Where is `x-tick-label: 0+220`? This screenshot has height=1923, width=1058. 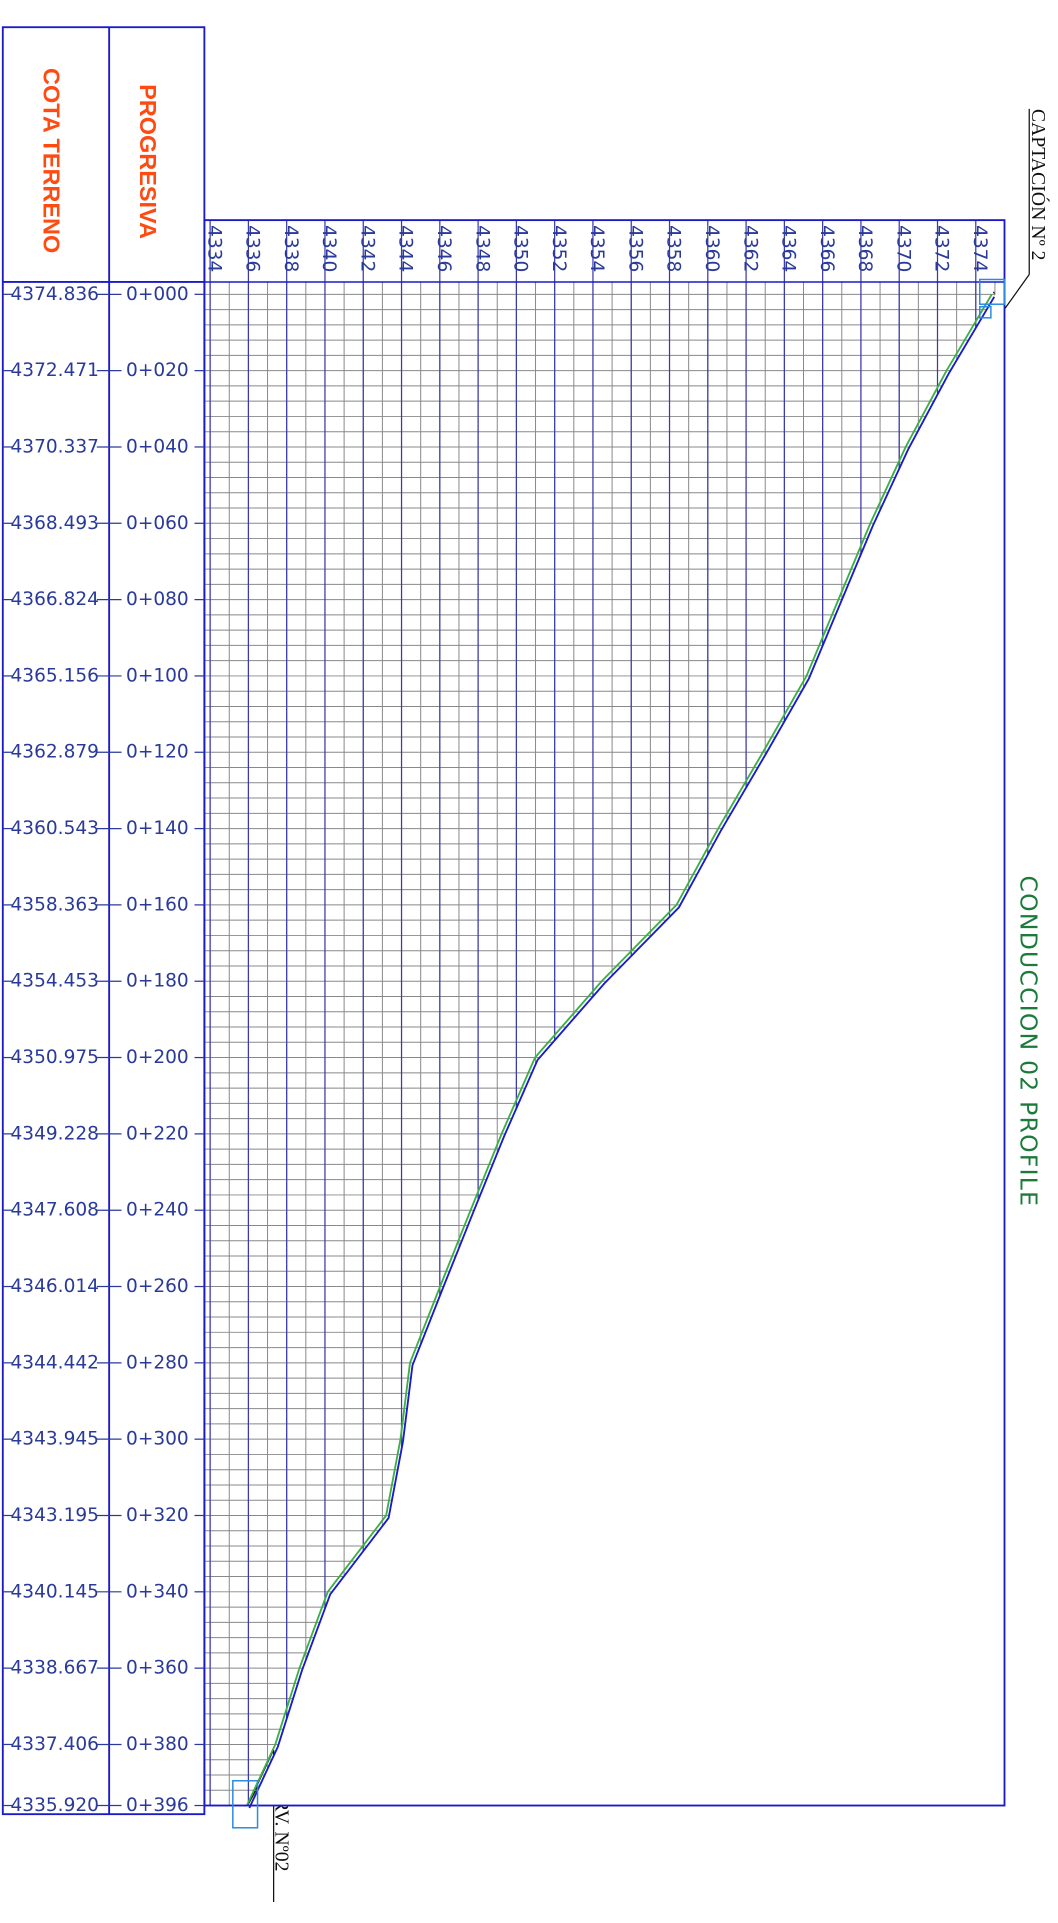 x-tick-label: 0+220 is located at coordinates (157, 1133).